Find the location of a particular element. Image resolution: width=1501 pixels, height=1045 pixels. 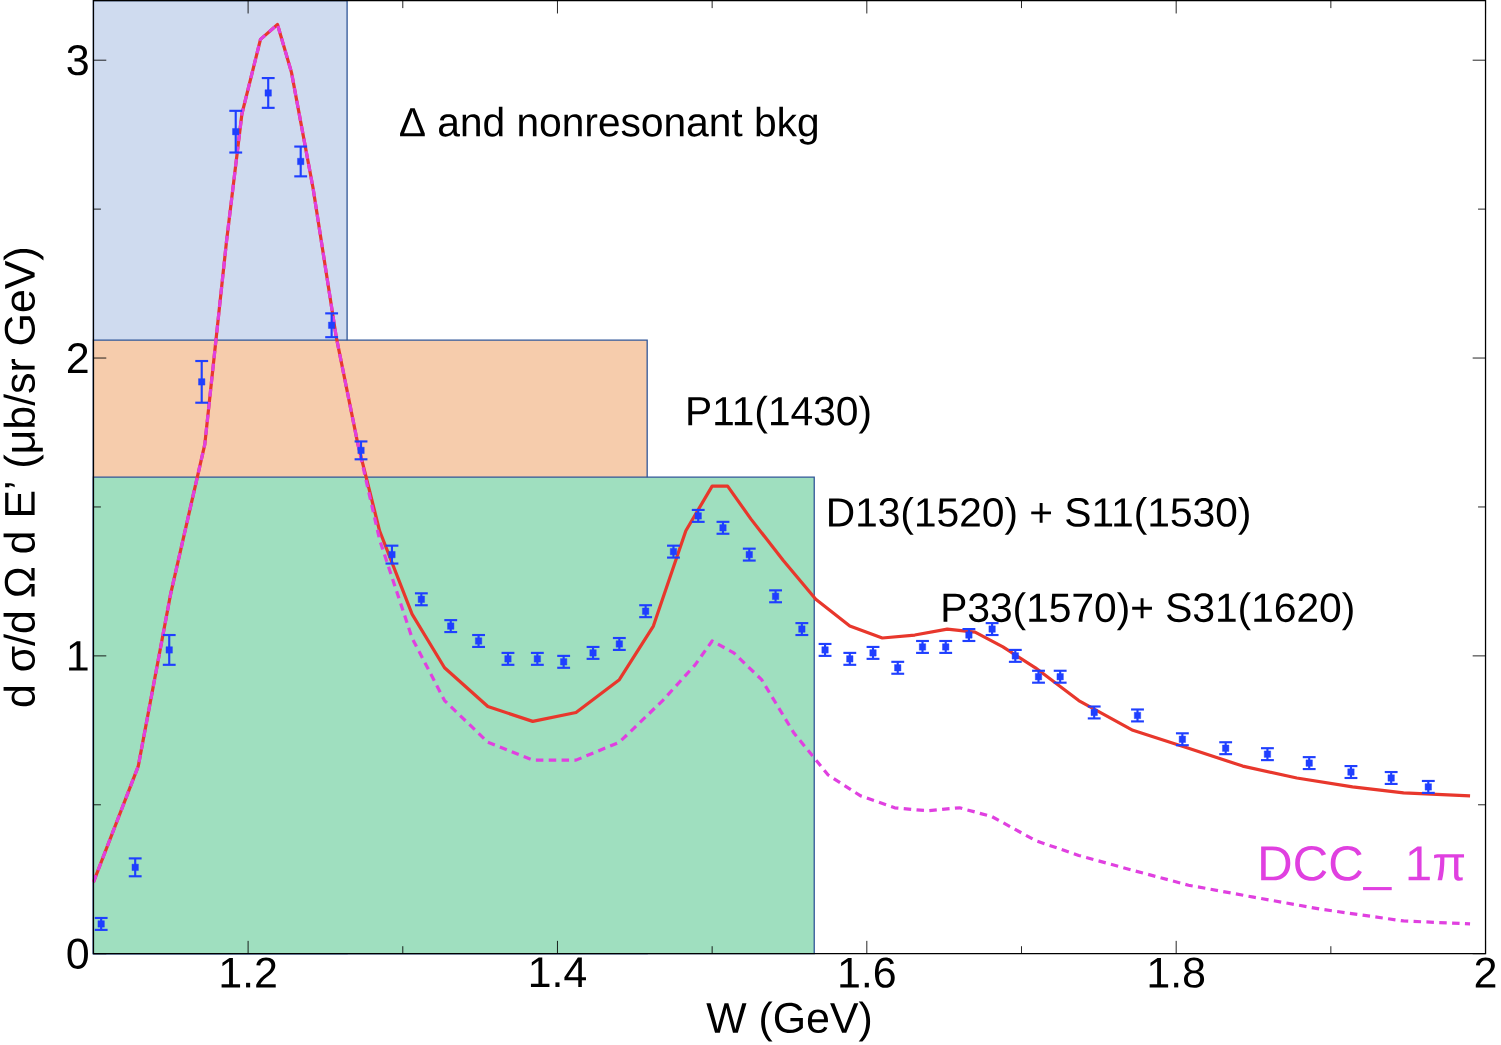

annotation: P11(1430) is located at coordinates (779, 414).